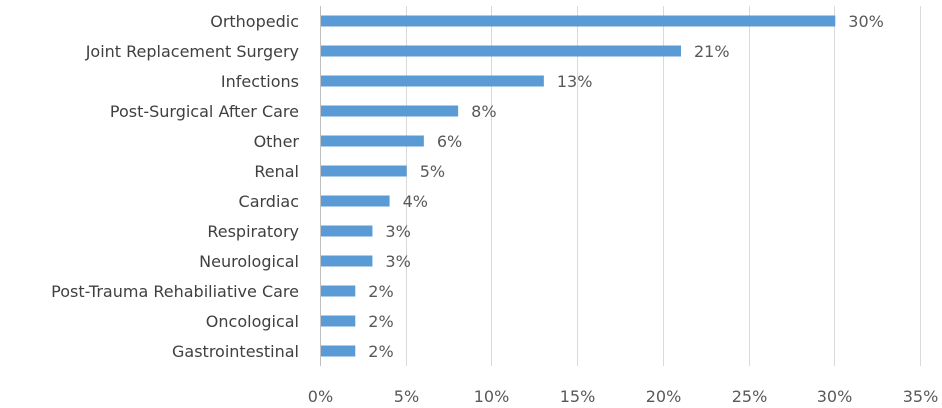  What do you see at coordinates (276, 171) in the screenshot?
I see `category-label: Renal` at bounding box center [276, 171].